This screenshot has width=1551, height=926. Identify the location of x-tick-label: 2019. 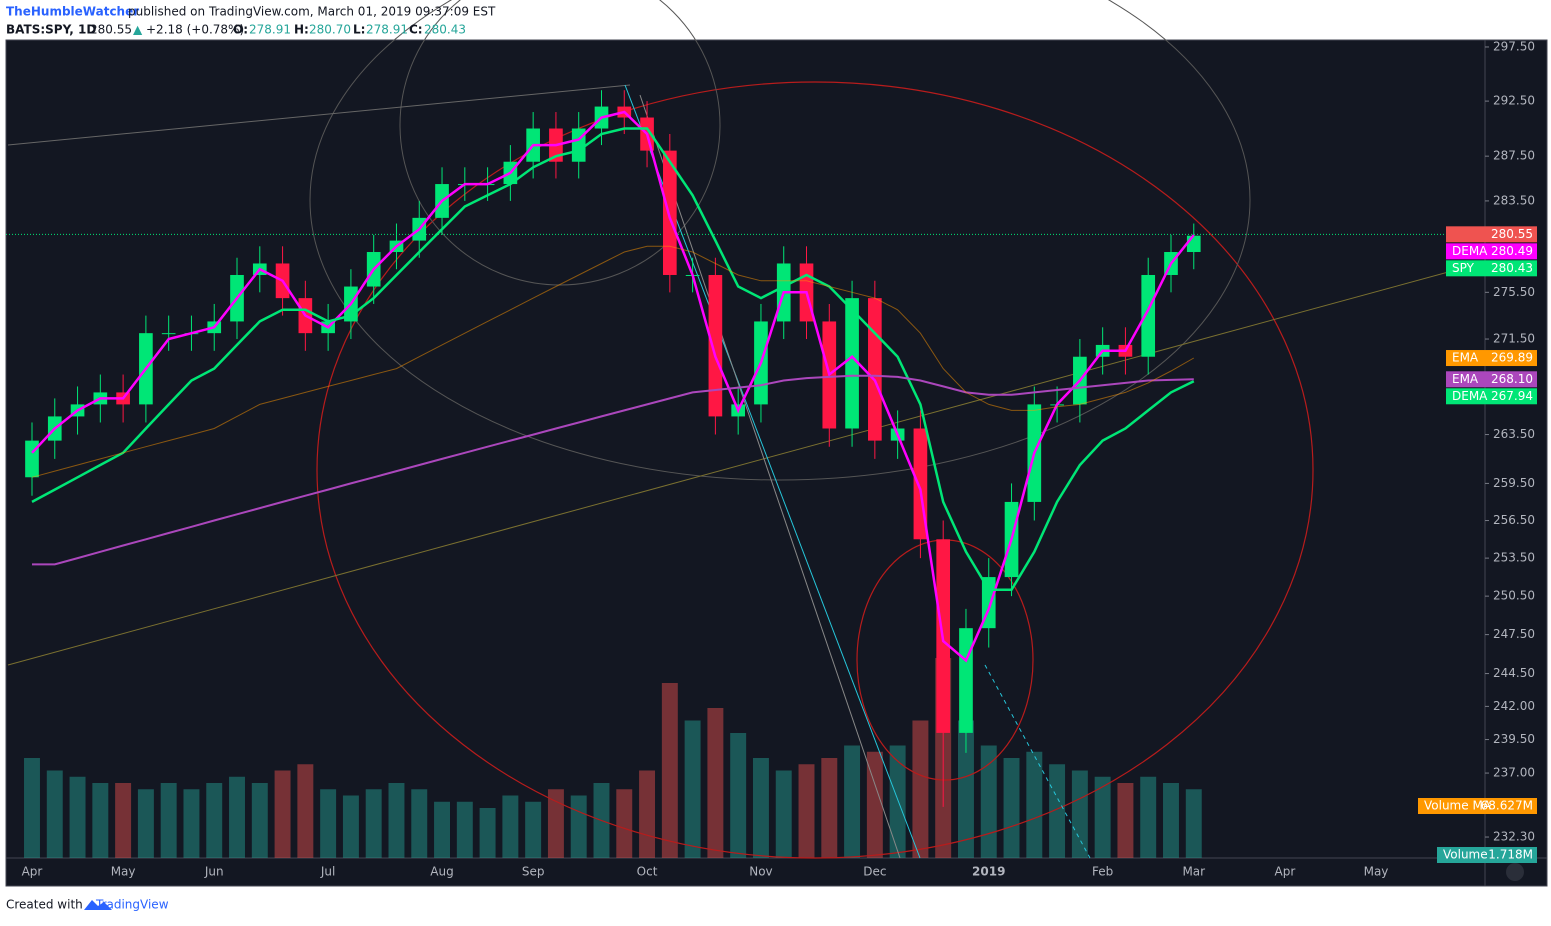
(988, 872).